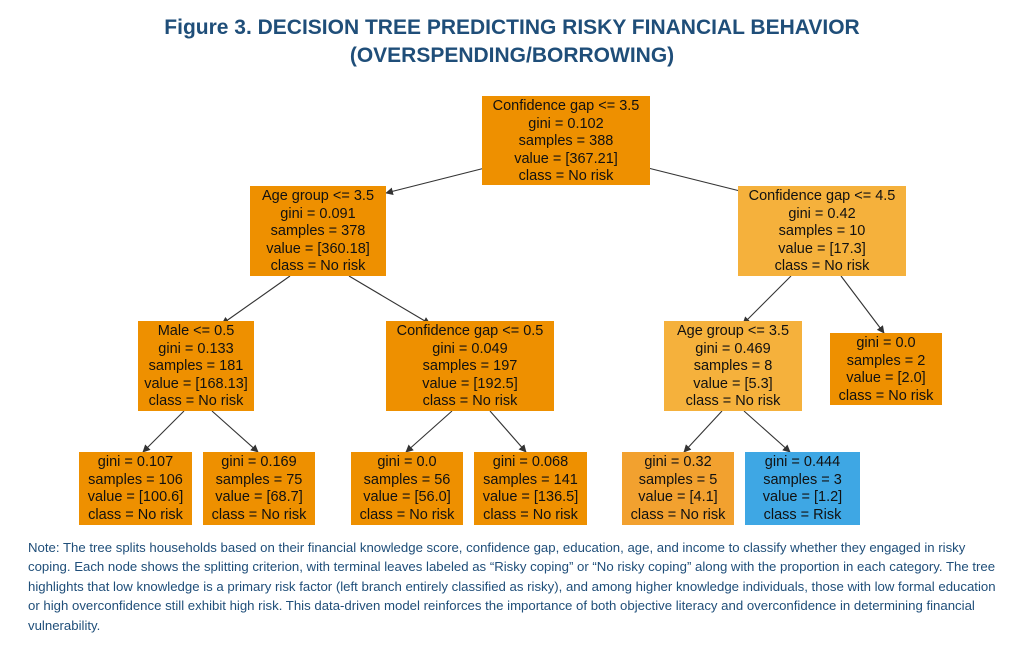 The width and height of the screenshot is (1024, 646). Describe the element at coordinates (235, 431) in the screenshot. I see `edge-ll-leaf2` at that location.